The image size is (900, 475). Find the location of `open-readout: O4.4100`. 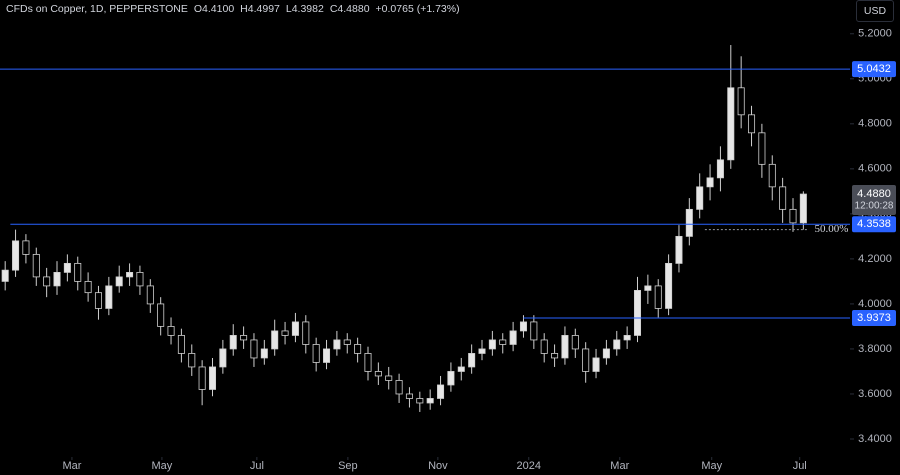

open-readout: O4.4100 is located at coordinates (214, 9).